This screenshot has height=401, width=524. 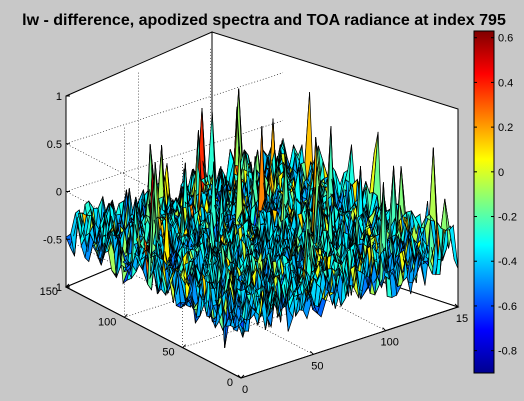 I want to click on colorbar-tick-label: -0.8, so click(x=507, y=352).